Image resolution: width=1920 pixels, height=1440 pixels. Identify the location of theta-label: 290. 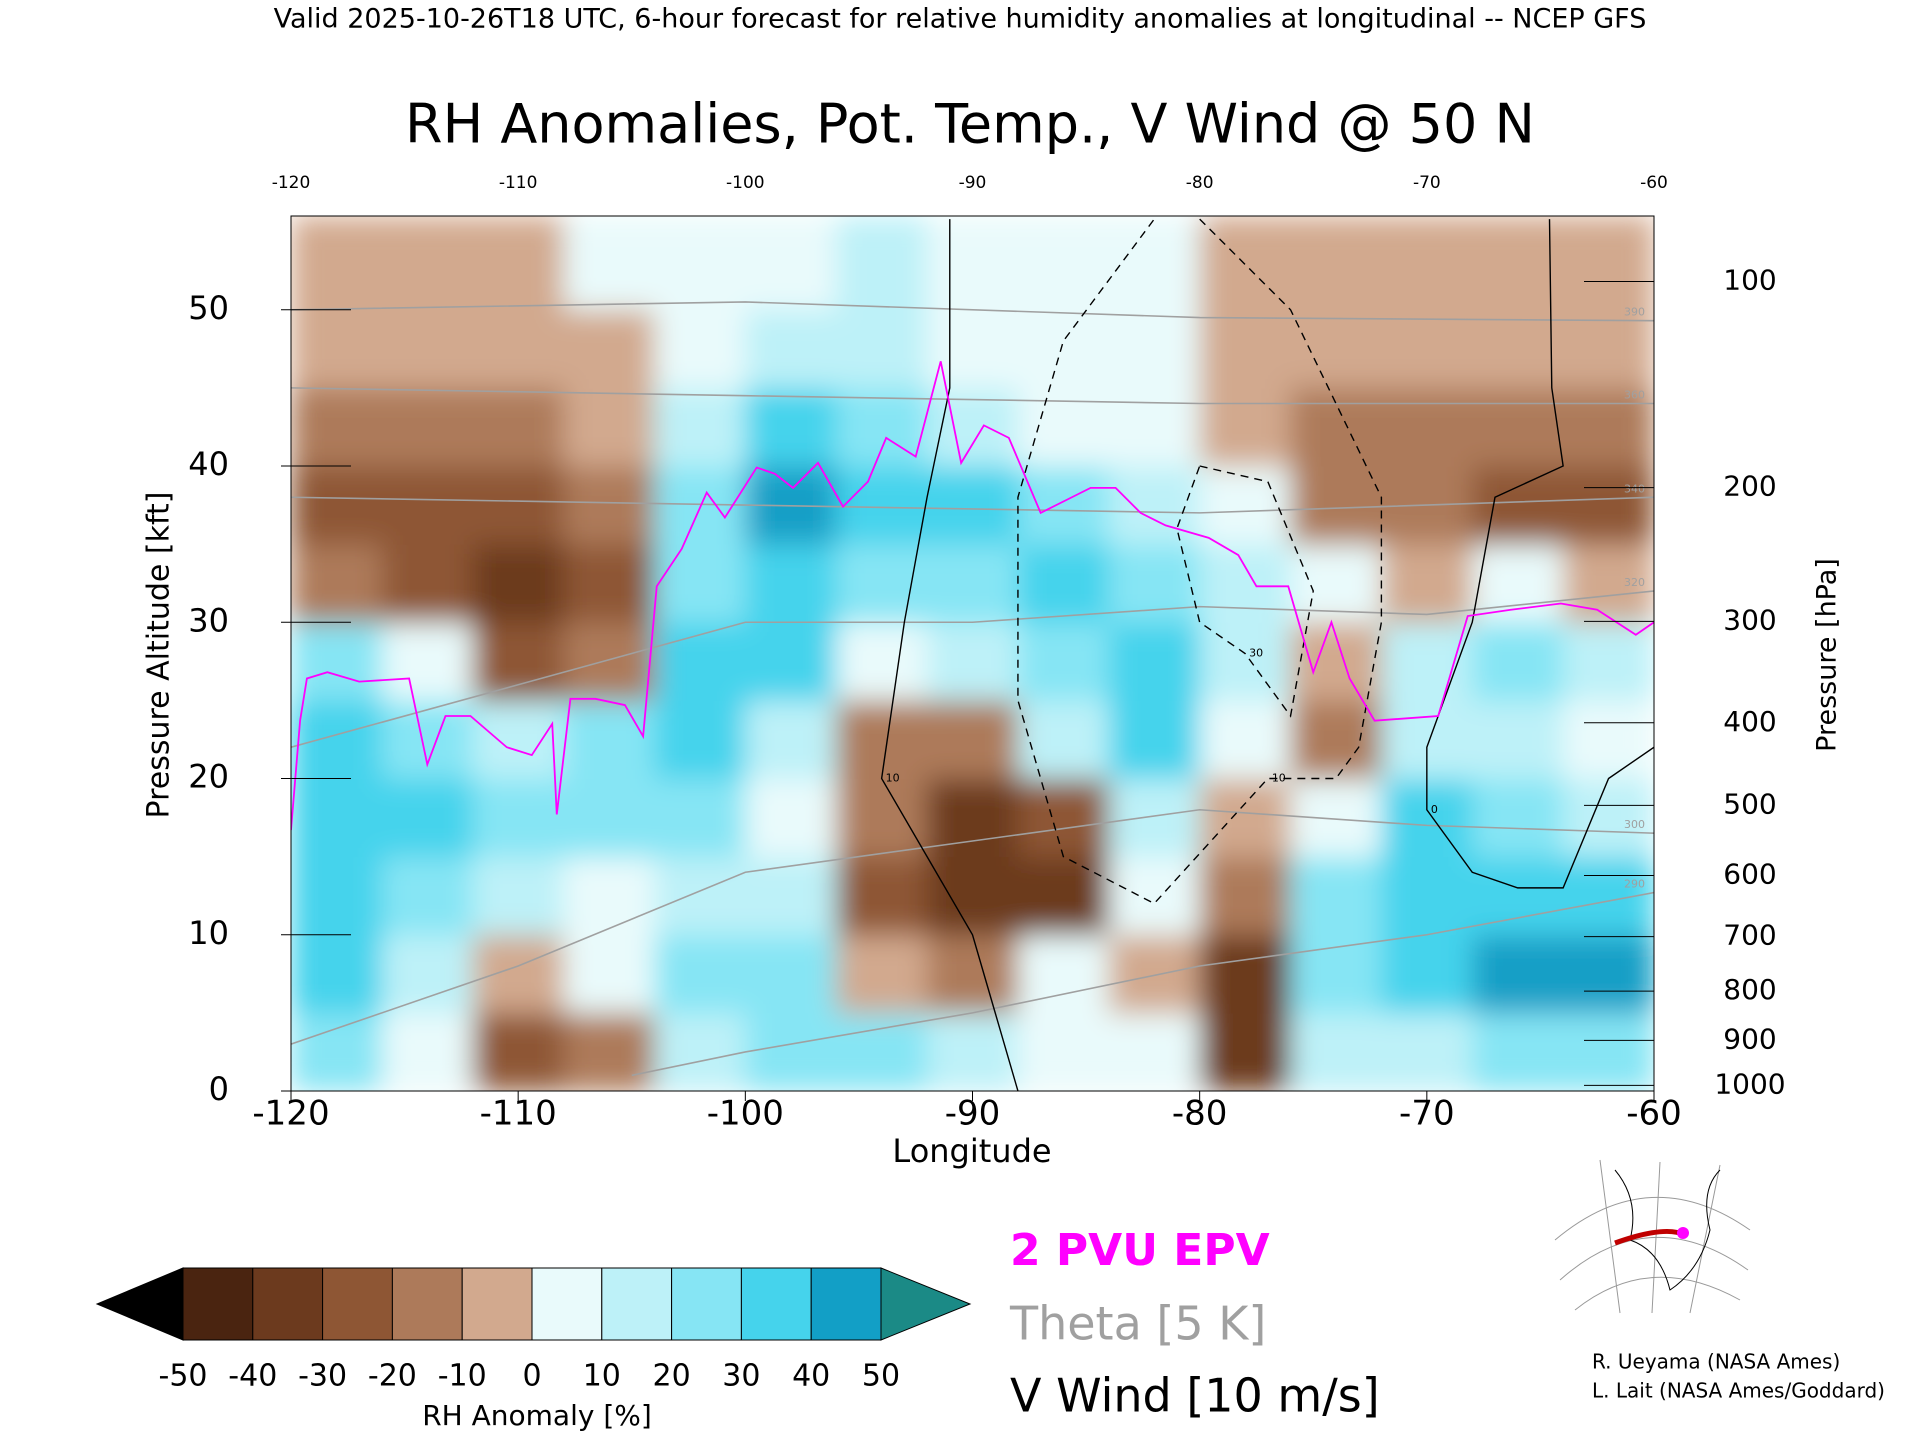
(1634, 884).